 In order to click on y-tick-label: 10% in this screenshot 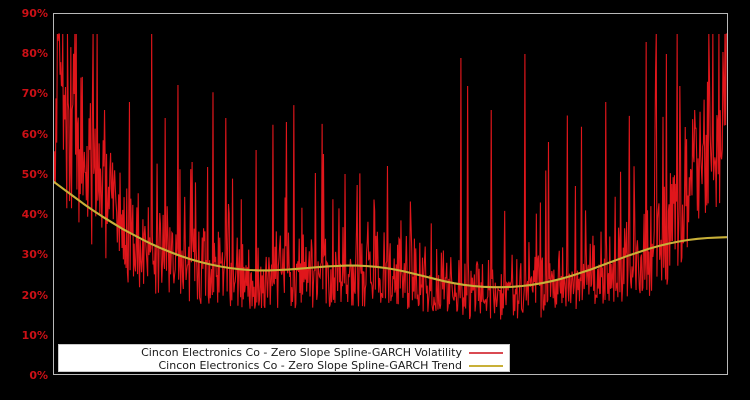, I will do `click(34, 335)`.